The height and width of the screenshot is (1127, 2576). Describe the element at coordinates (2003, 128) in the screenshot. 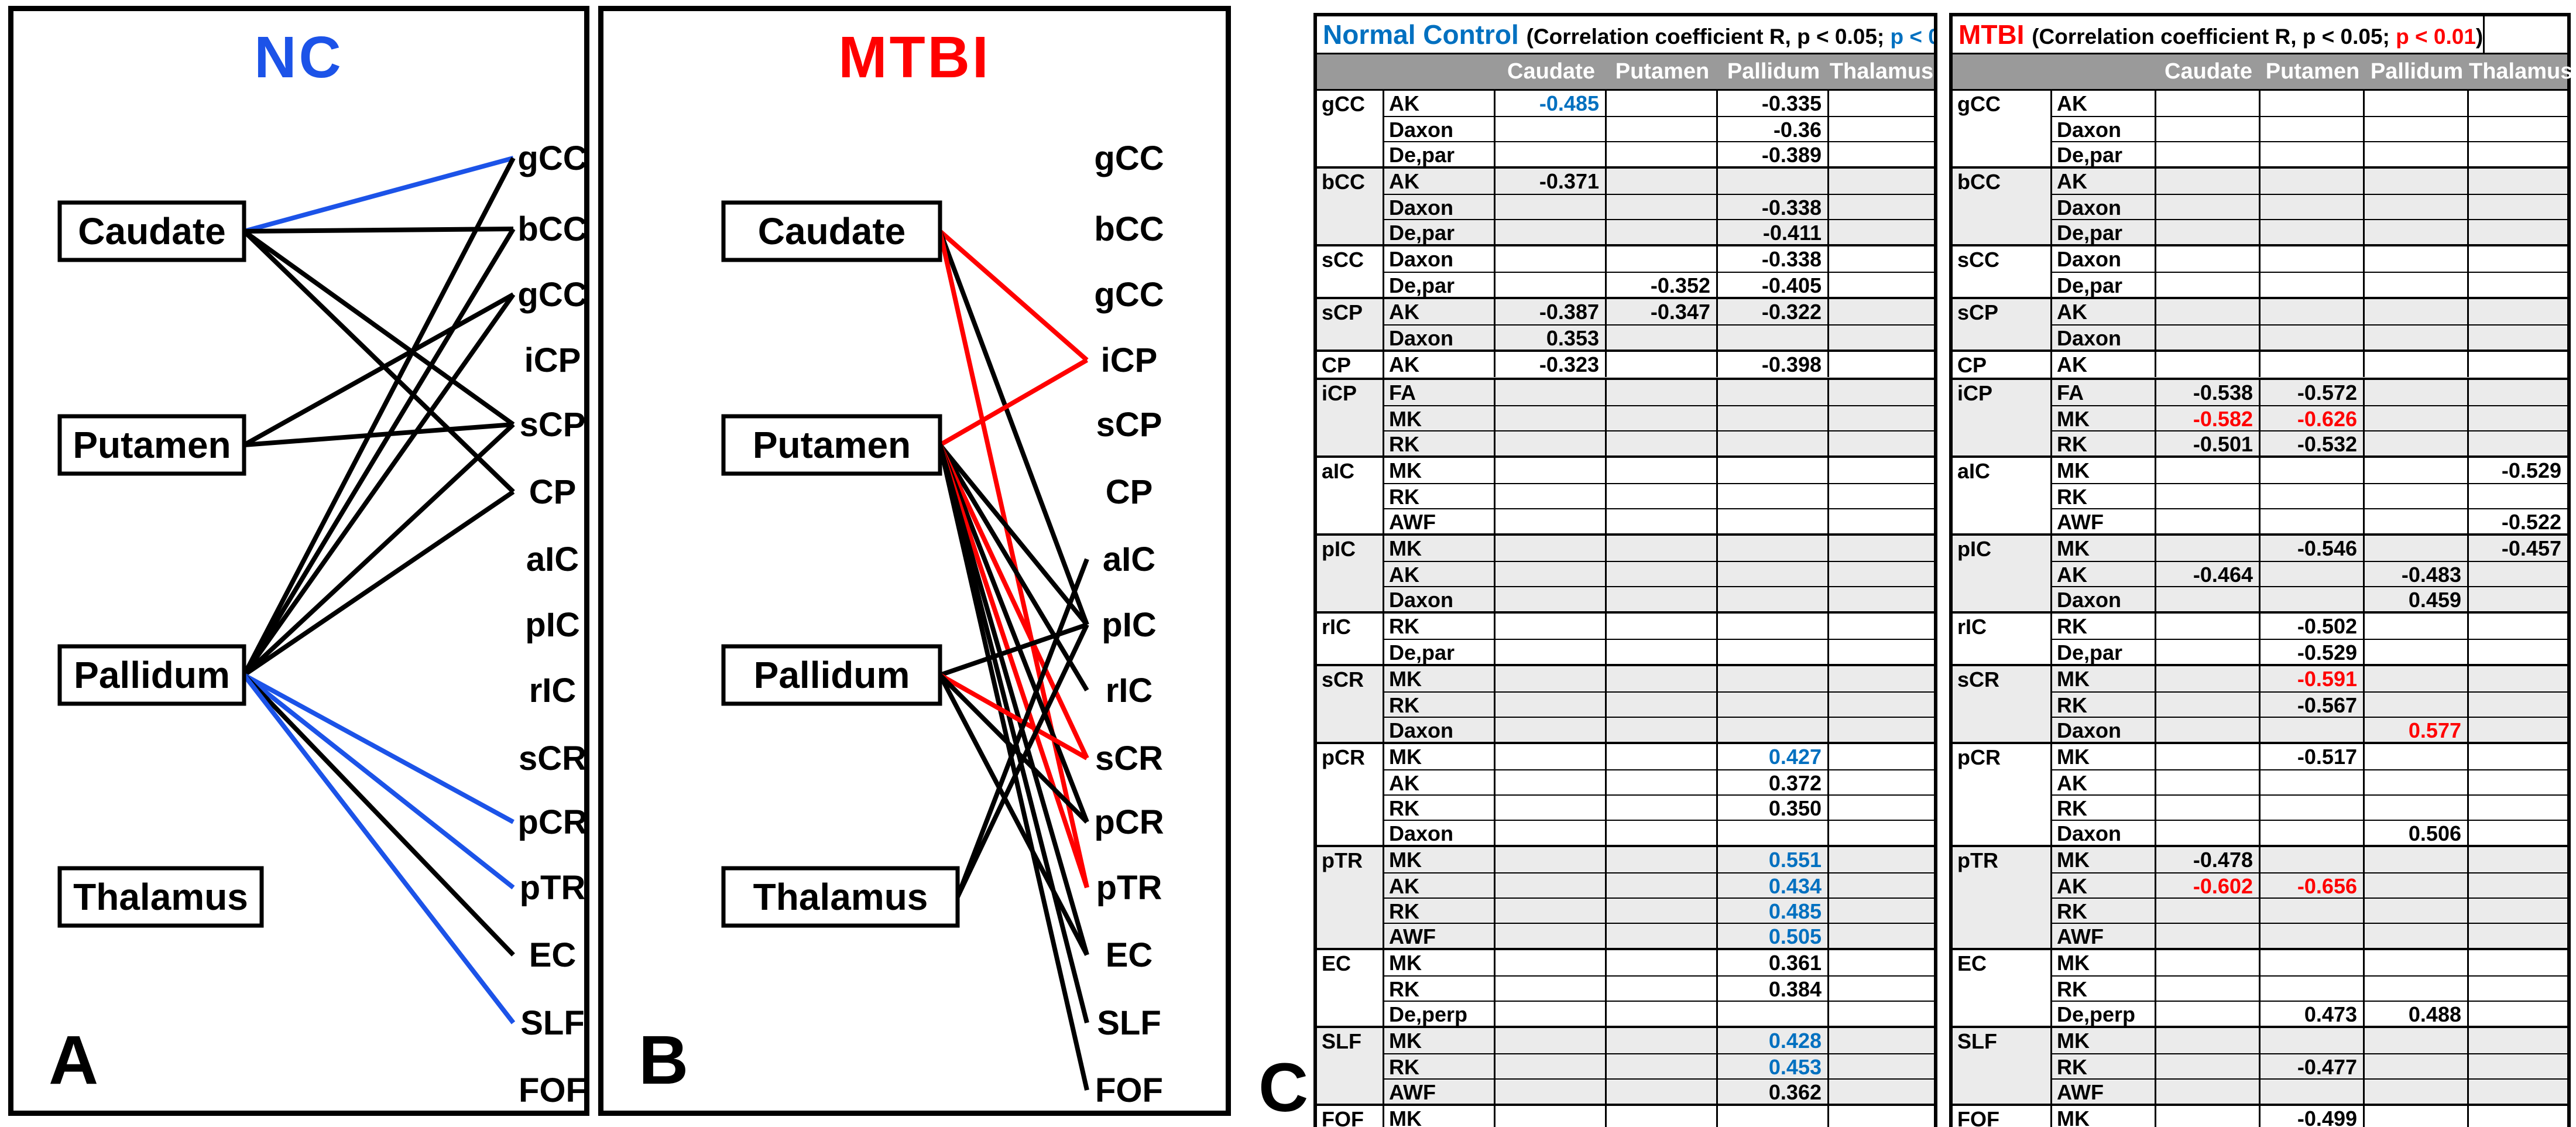

I see `tract-cell: gCC` at that location.